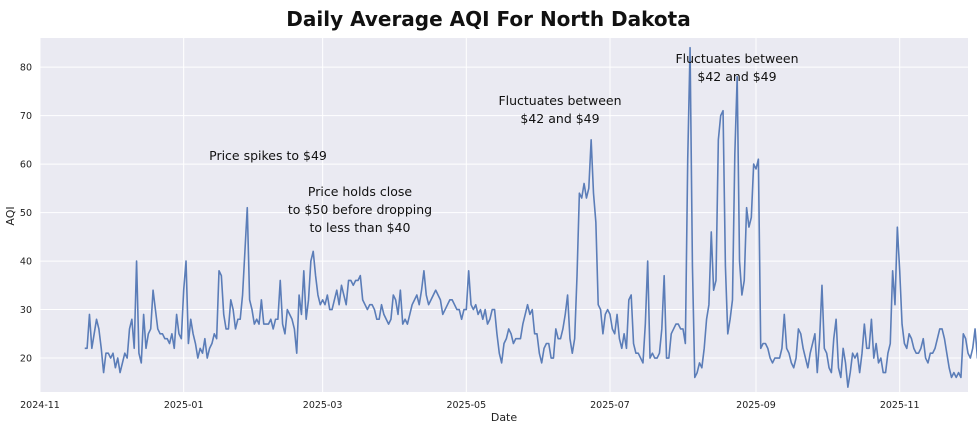 This screenshot has height=431, width=977. Describe the element at coordinates (26, 359) in the screenshot. I see `y-tick-label: 20` at that location.